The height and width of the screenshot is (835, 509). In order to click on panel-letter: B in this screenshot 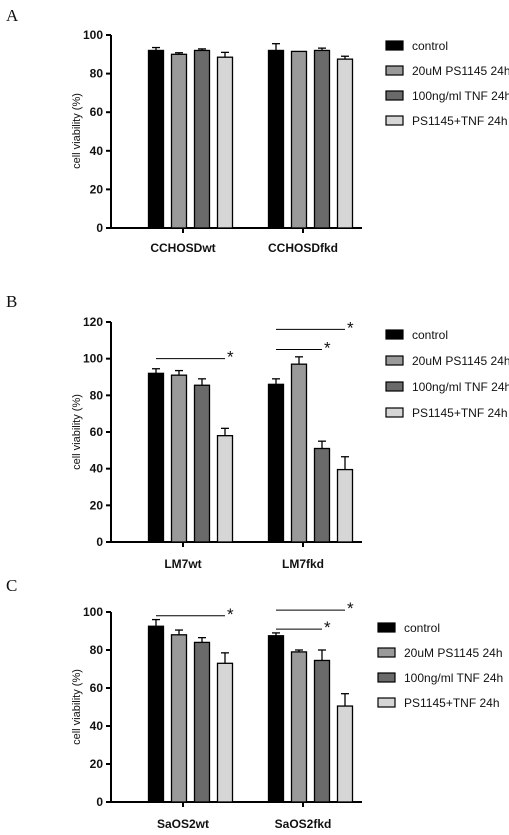, I will do `click(11, 301)`.